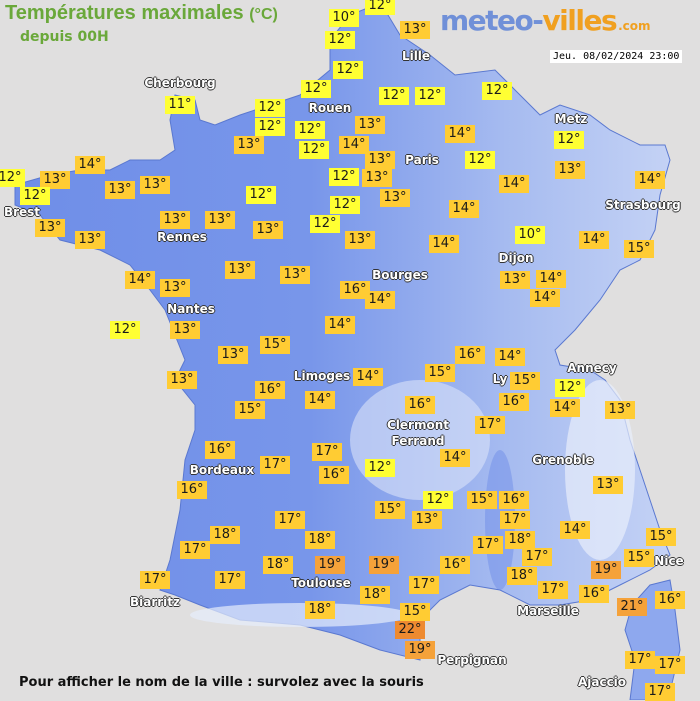 The image size is (700, 701). I want to click on logo: meteo-villes .com, so click(545, 20).